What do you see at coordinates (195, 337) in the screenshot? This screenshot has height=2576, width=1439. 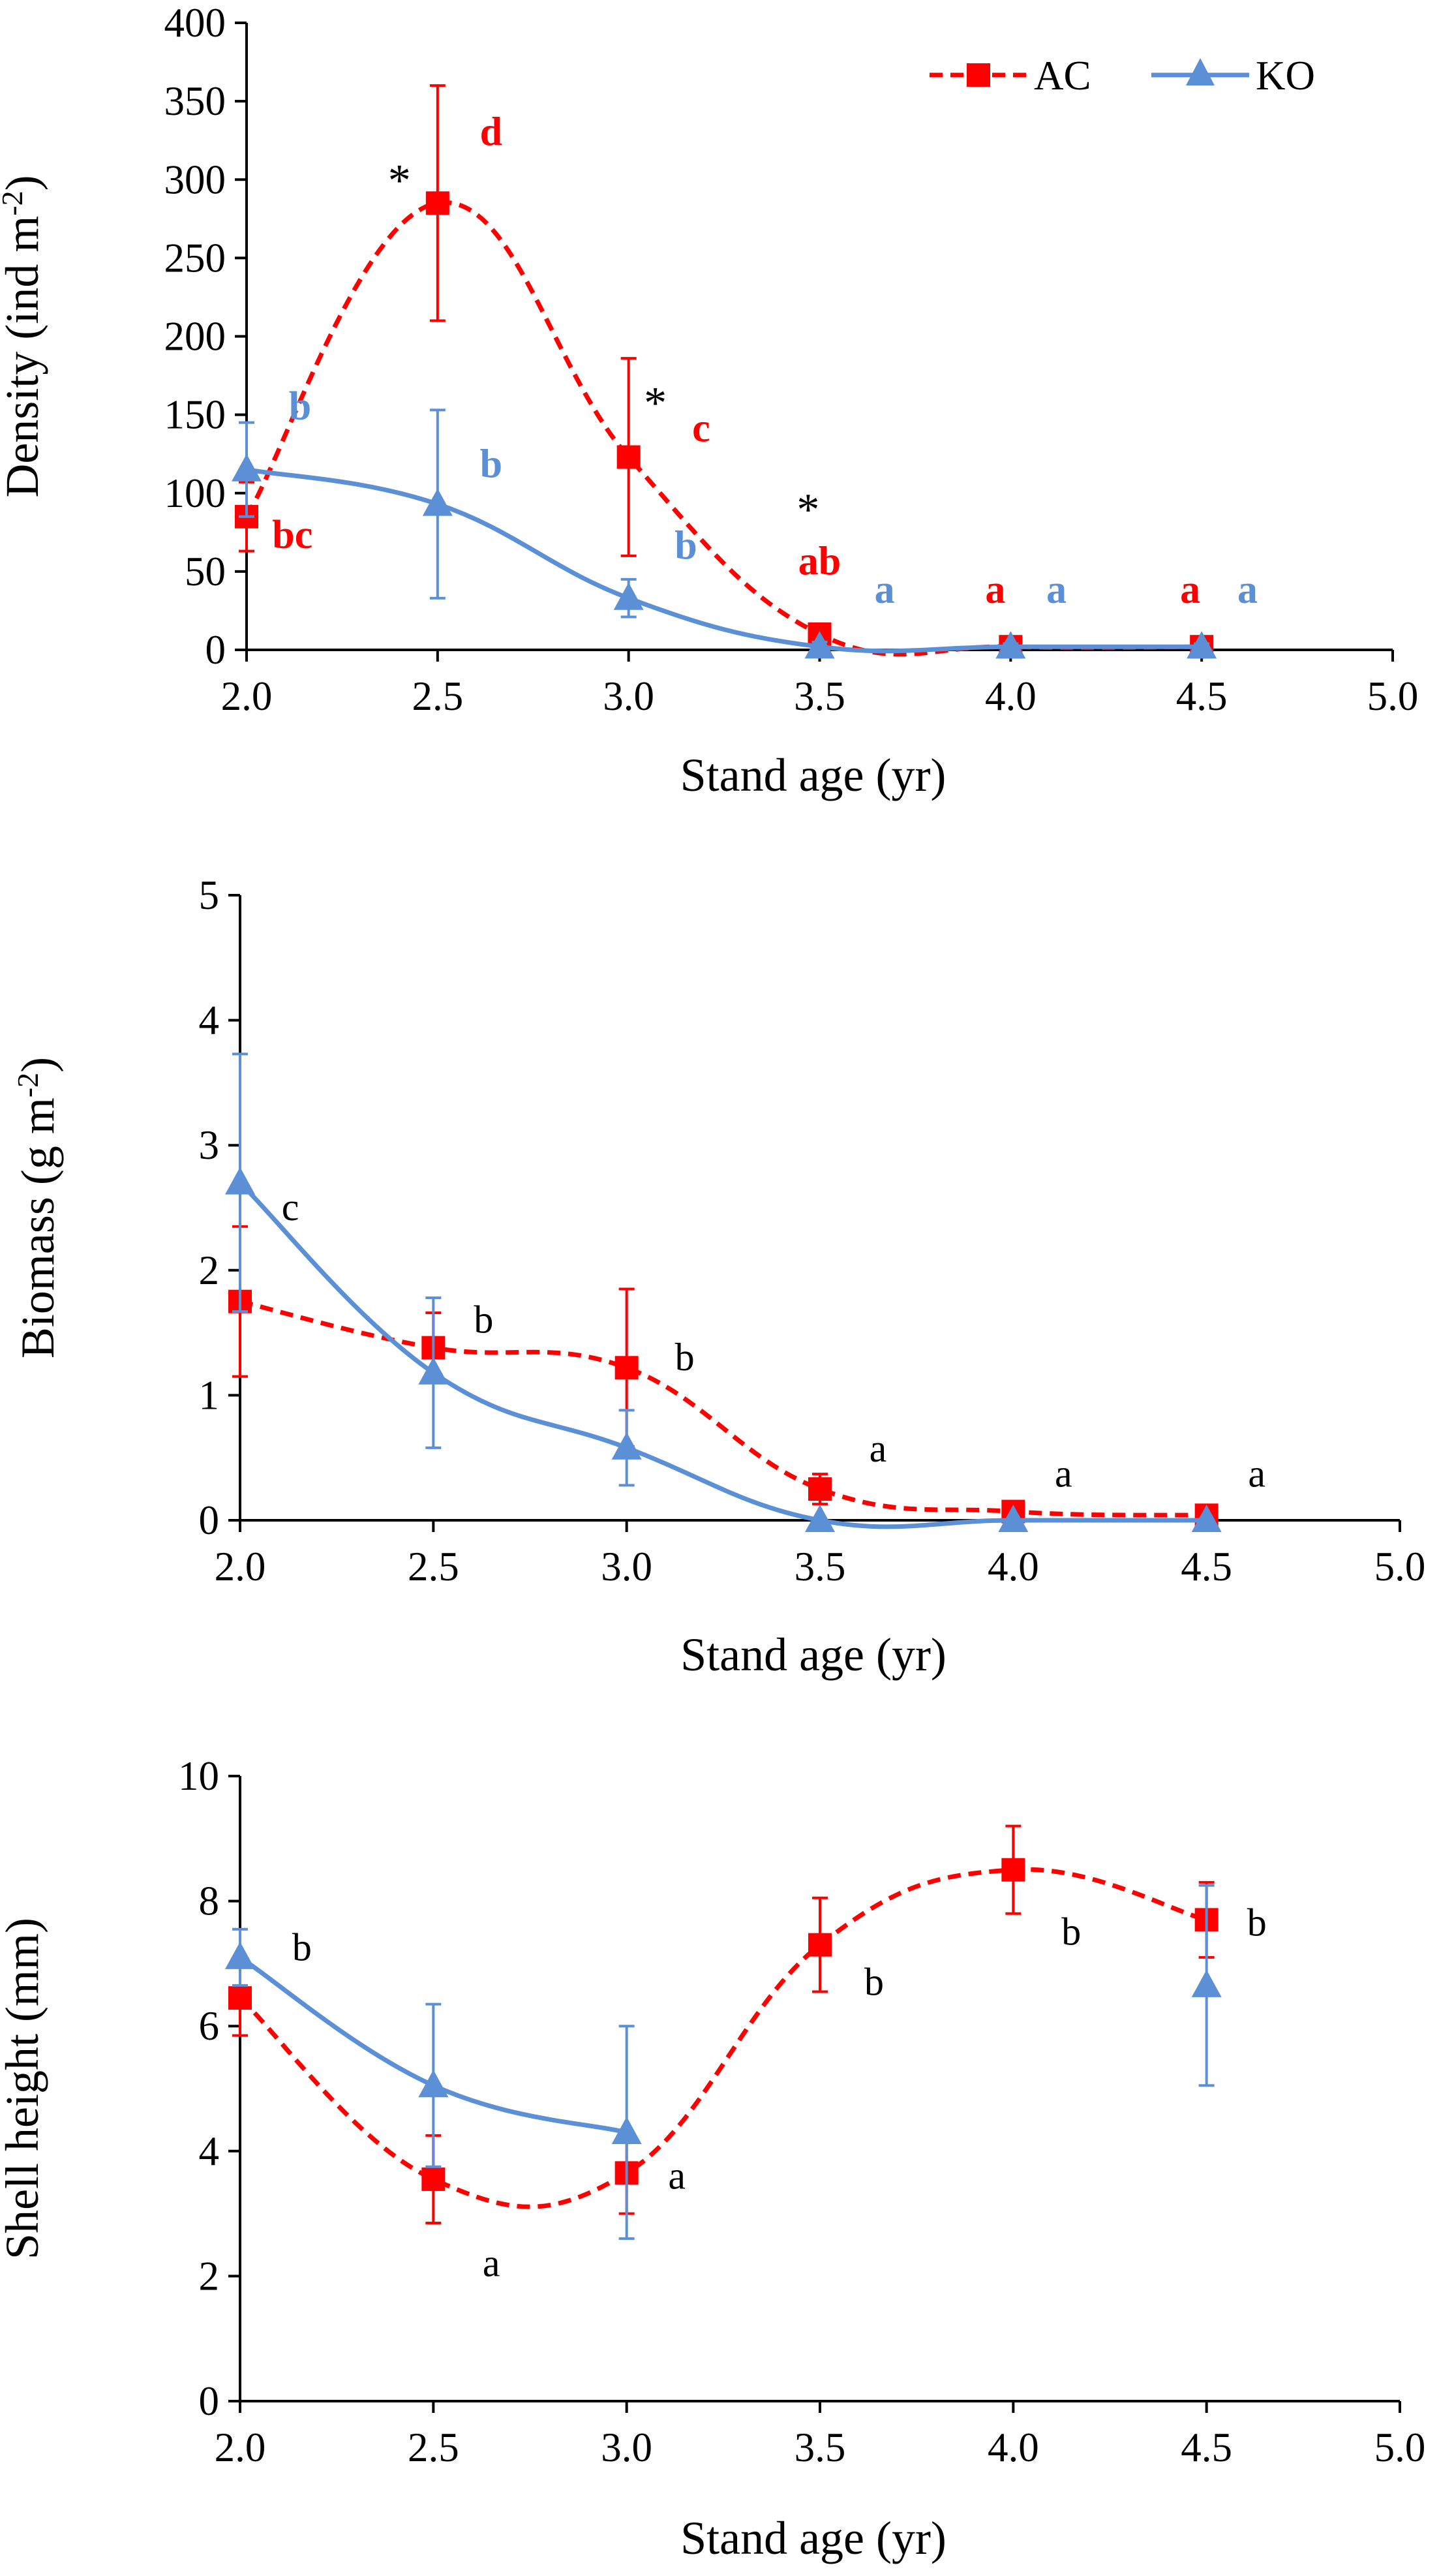 I see `y-tick-label: 200` at bounding box center [195, 337].